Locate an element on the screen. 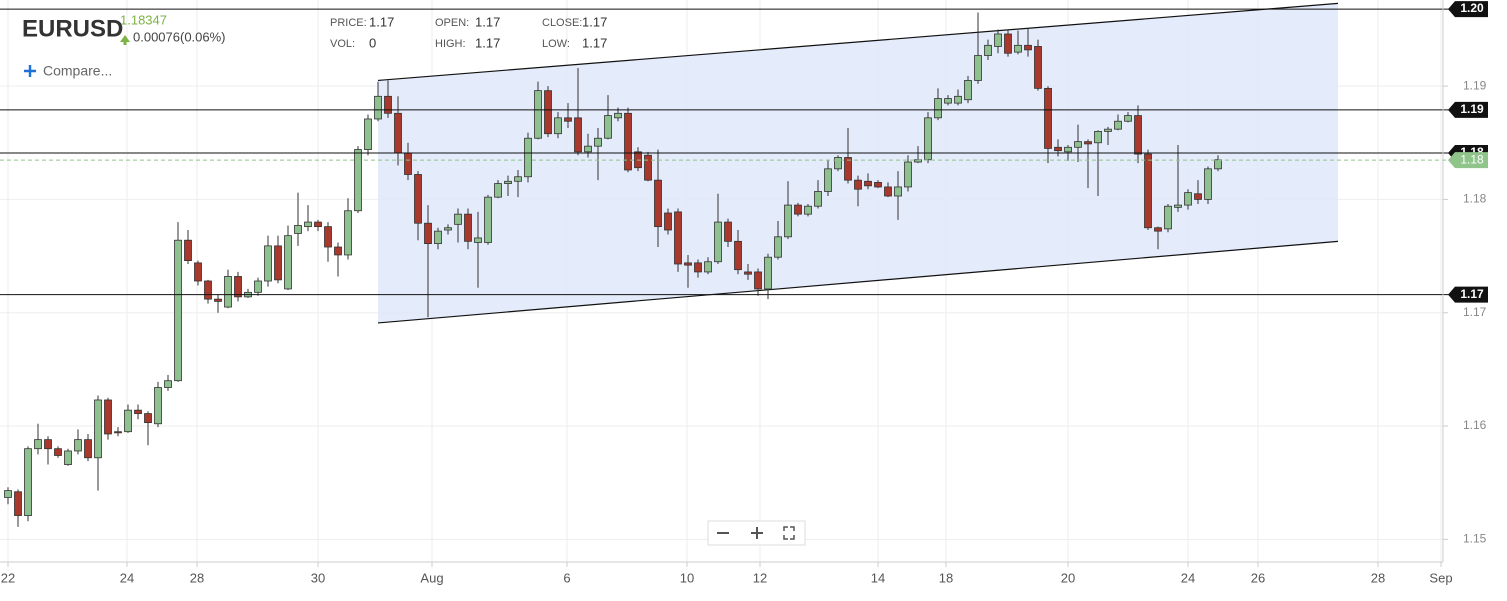 This screenshot has width=1507, height=601. y-tick-label: 1.16 is located at coordinates (1475, 425).